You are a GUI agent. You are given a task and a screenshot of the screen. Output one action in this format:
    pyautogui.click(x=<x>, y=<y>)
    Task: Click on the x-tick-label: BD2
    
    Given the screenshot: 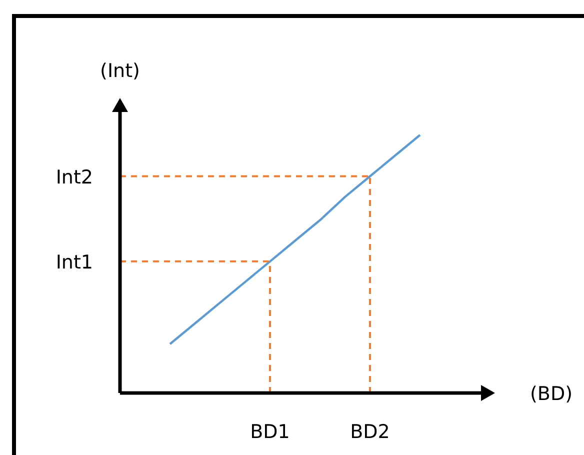 What is the action you would take?
    pyautogui.click(x=370, y=432)
    